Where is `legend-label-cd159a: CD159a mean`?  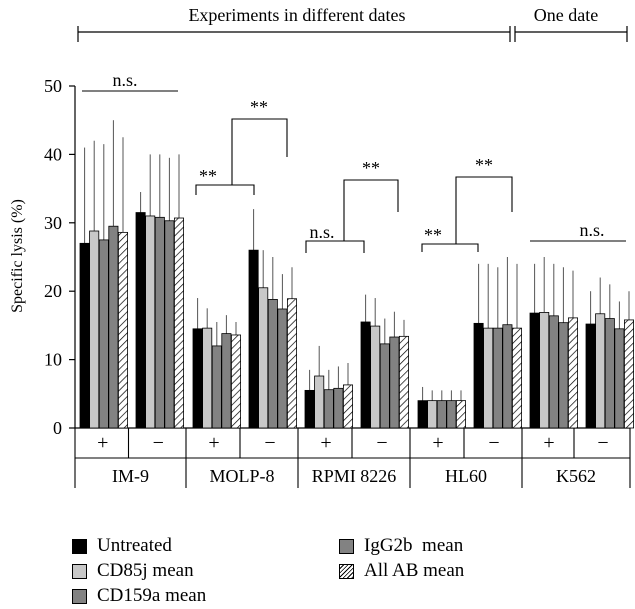
legend-label-cd159a: CD159a mean is located at coordinates (152, 595).